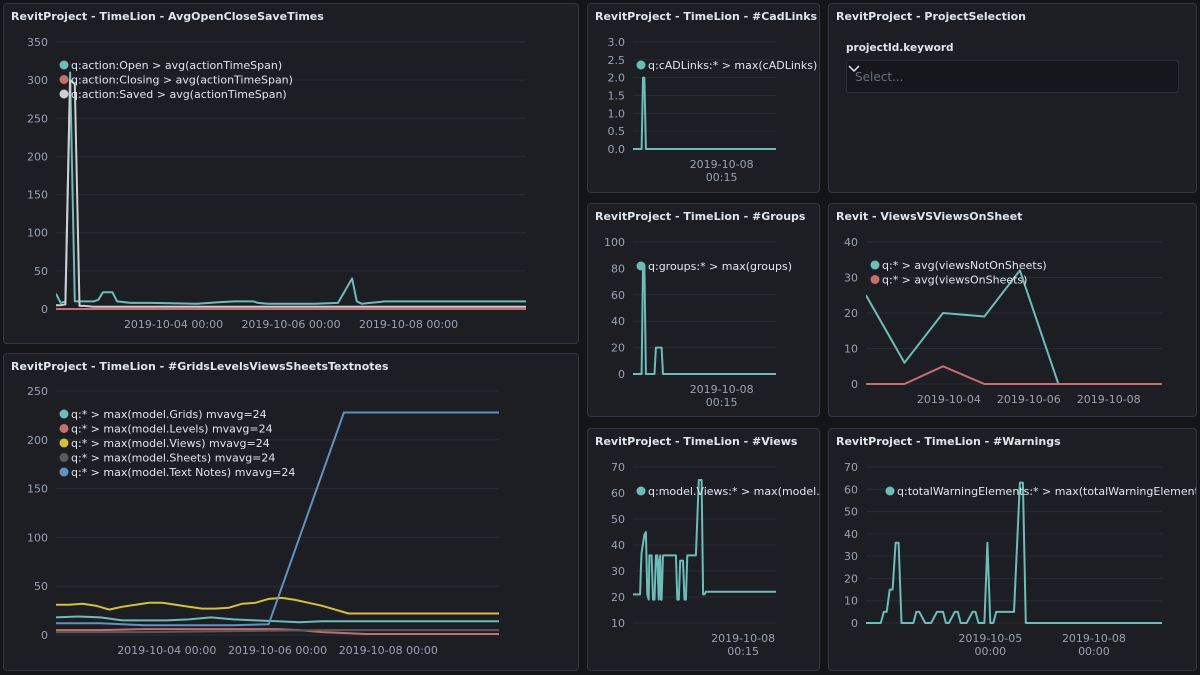  What do you see at coordinates (173, 458) in the screenshot?
I see `legend-label: q:* > max(model.Sheets) mvavg=24` at bounding box center [173, 458].